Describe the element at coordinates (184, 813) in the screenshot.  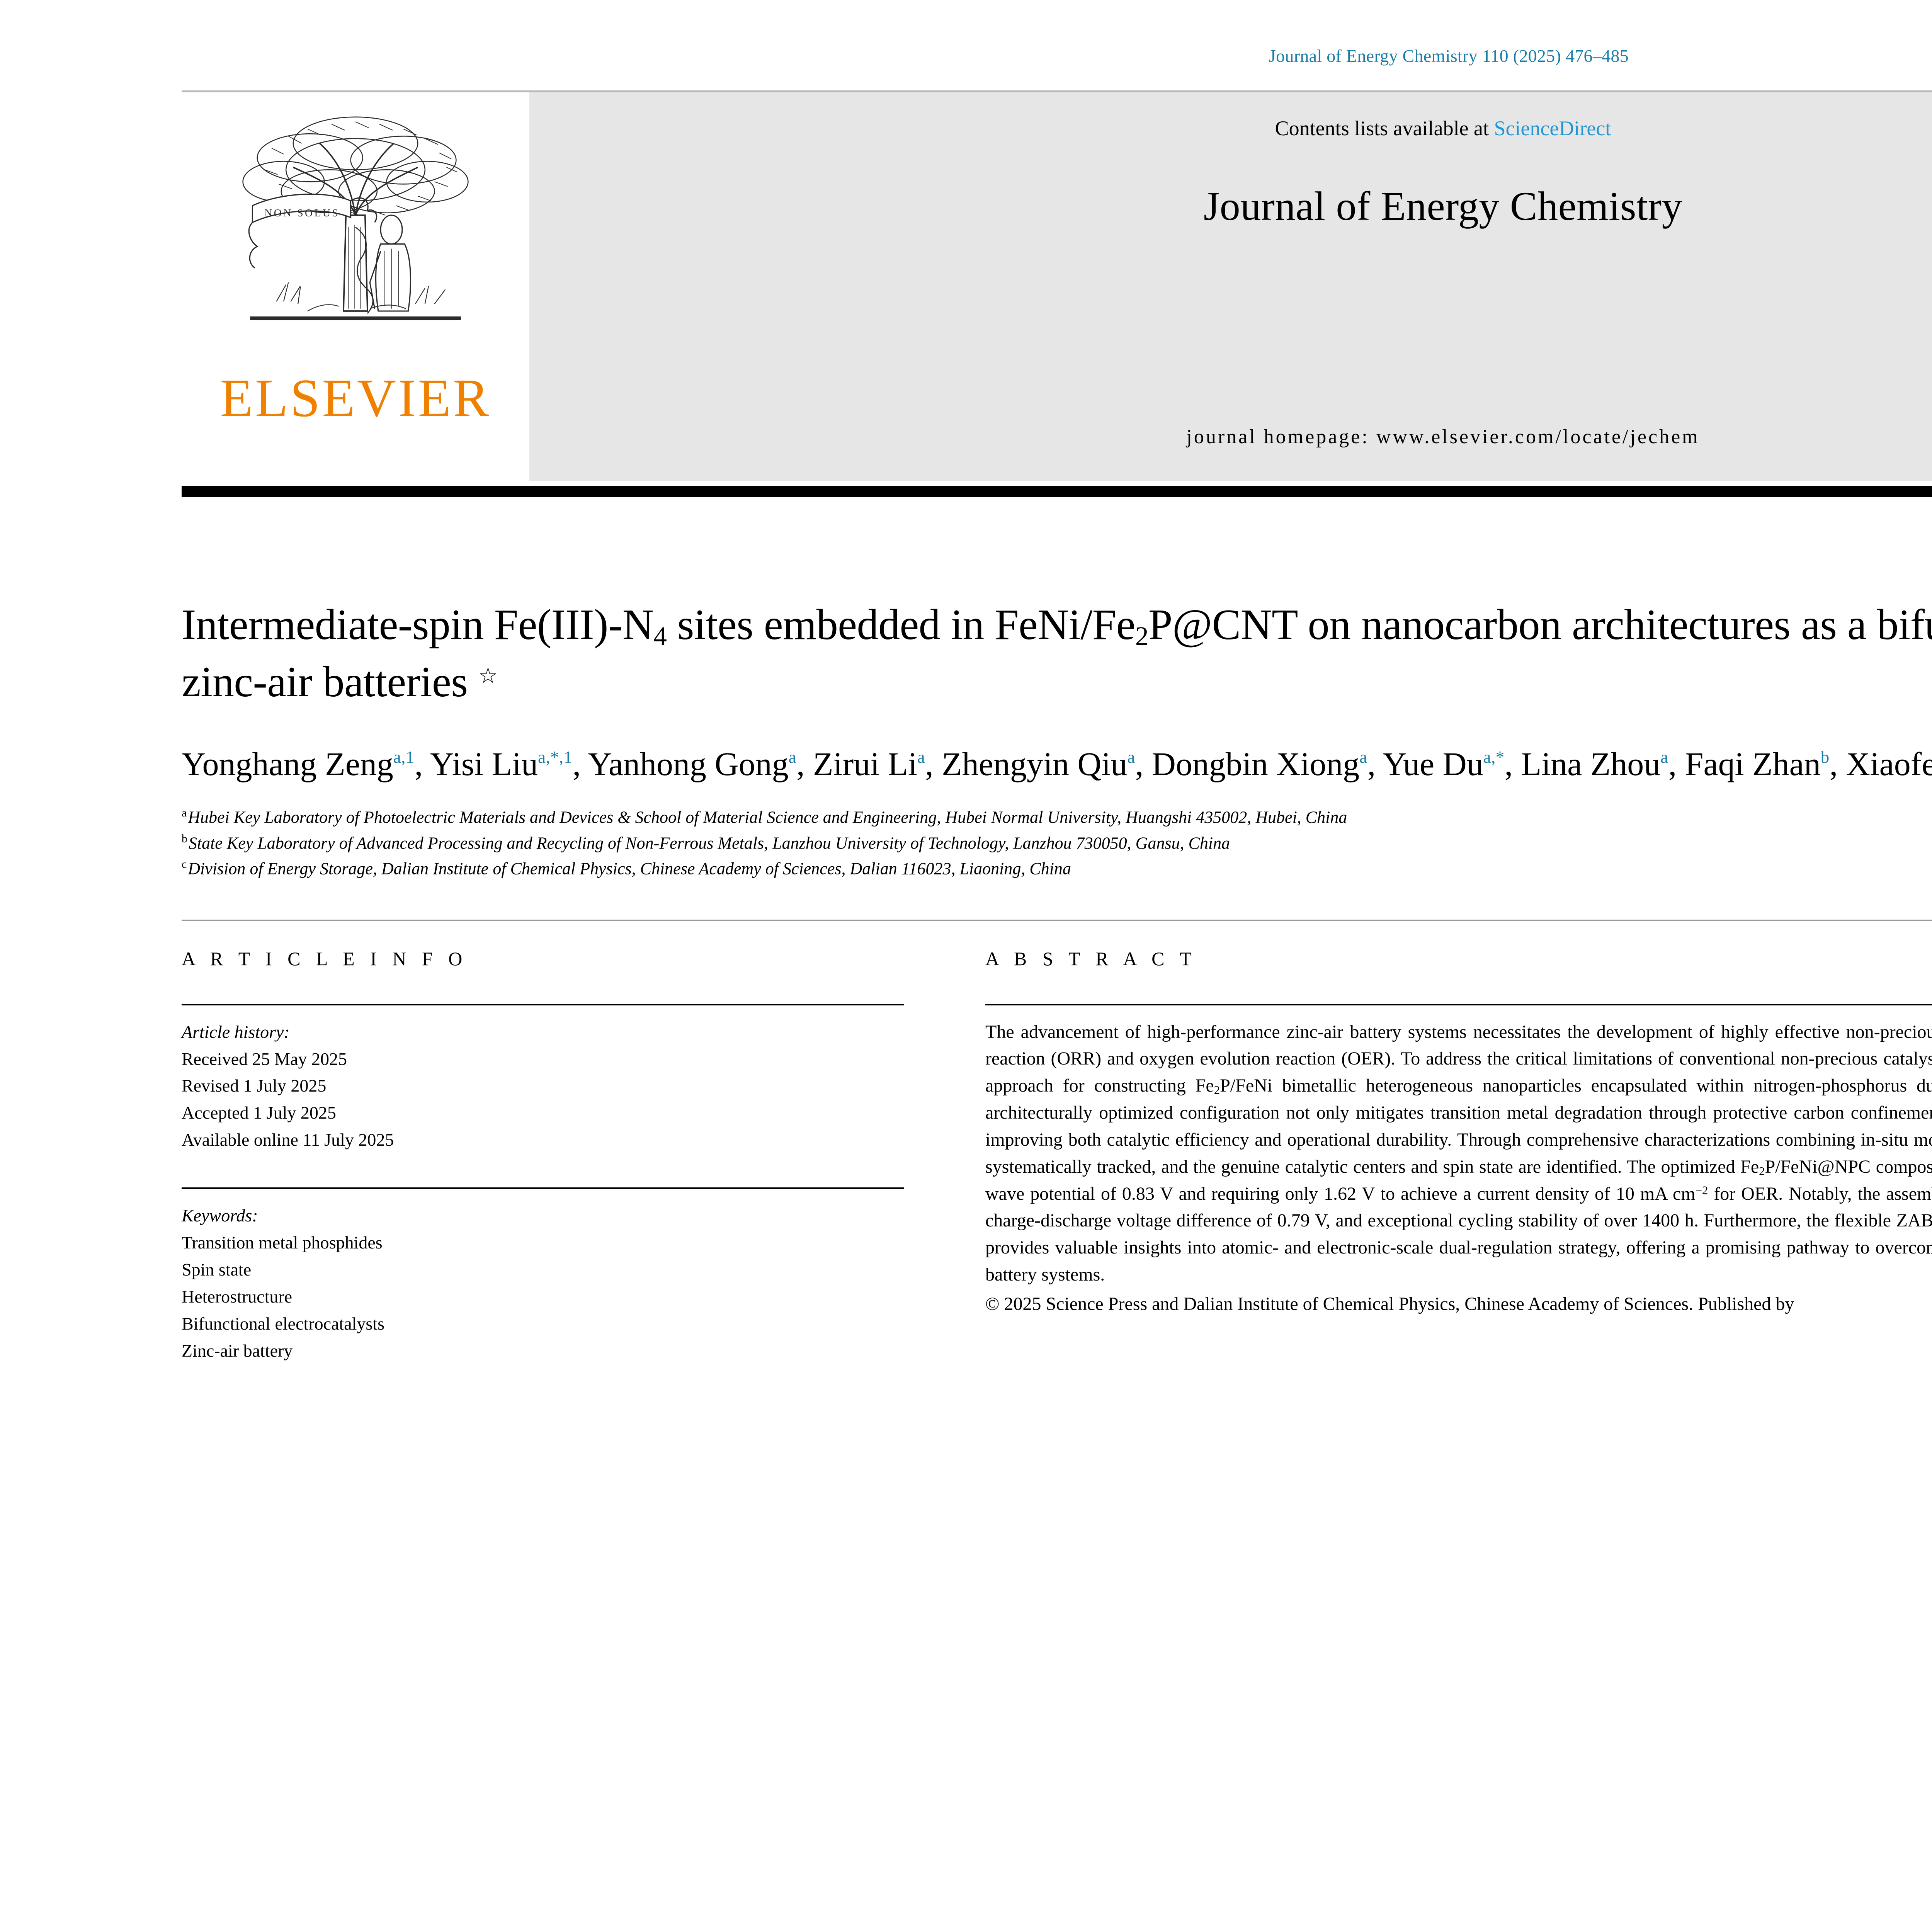
I see `affiliation-mark: a` at that location.